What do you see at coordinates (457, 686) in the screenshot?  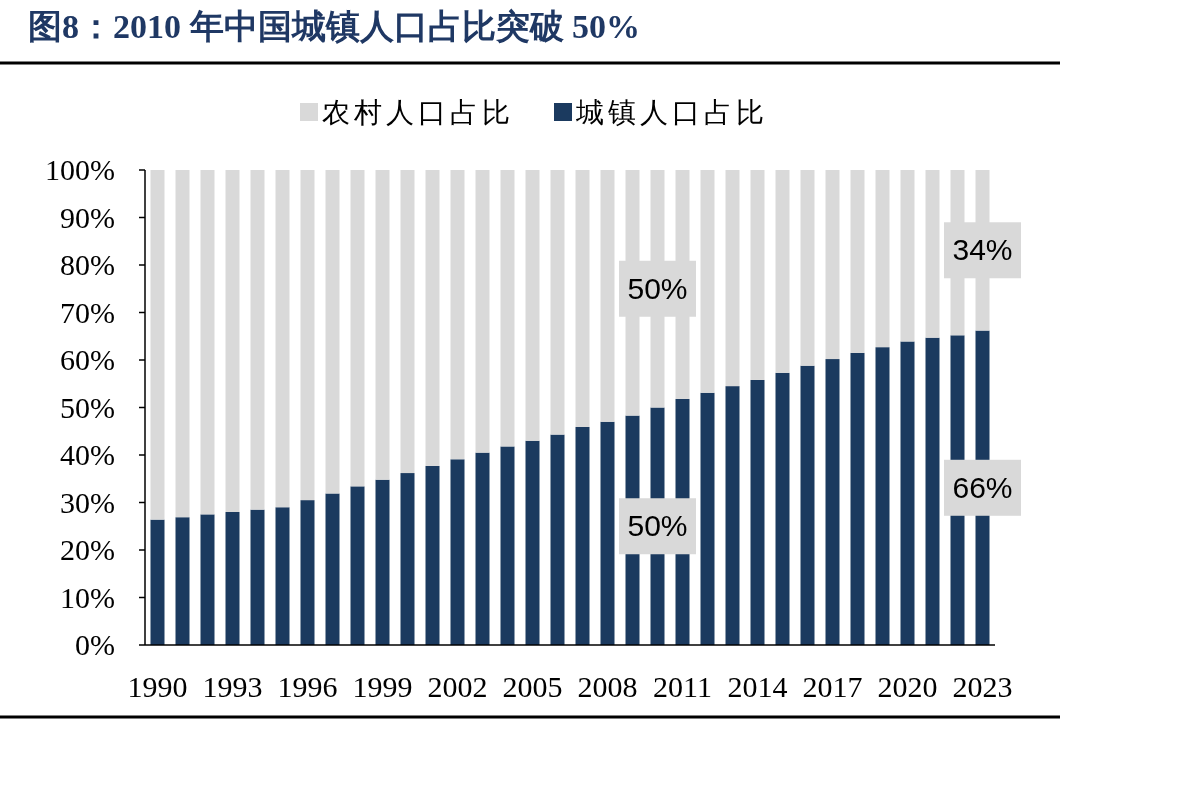 I see `x-tick-label: 2002` at bounding box center [457, 686].